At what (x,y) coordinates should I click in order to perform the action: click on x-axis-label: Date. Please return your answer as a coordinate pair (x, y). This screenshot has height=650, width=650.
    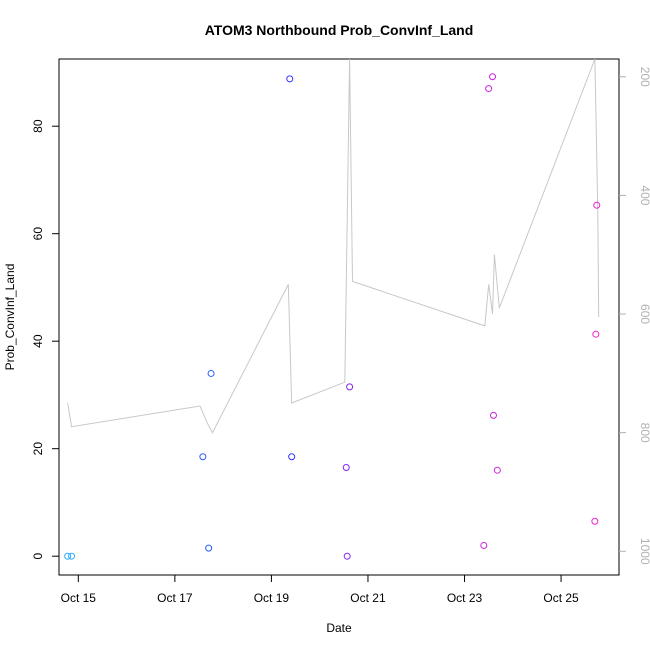
    Looking at the image, I should click on (339, 628).